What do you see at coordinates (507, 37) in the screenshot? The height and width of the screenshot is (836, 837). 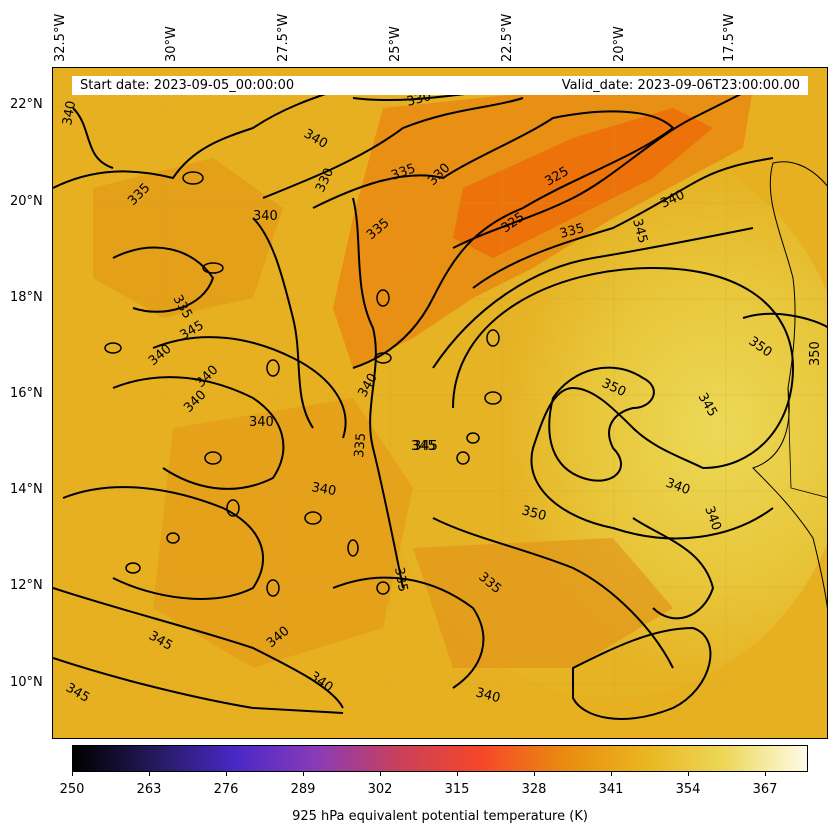 I see `lon-label: 22.5°W` at bounding box center [507, 37].